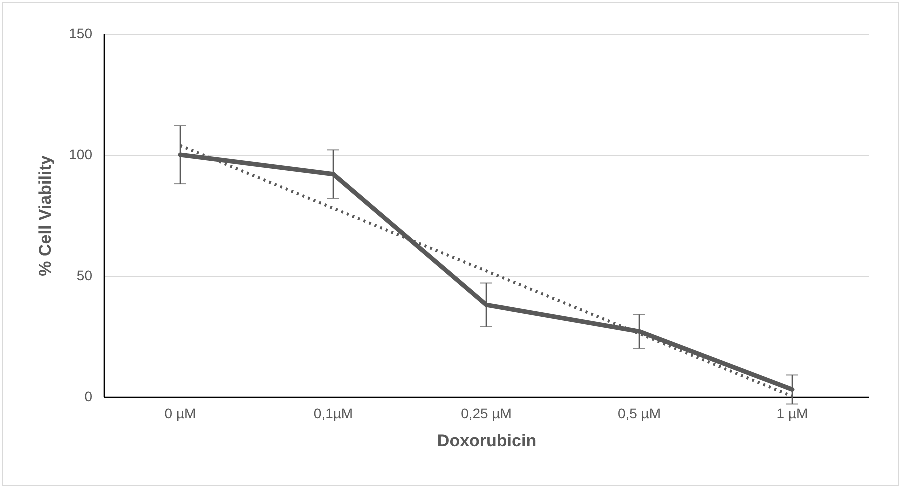 Image resolution: width=903 pixels, height=490 pixels. I want to click on x-tick-label: 1 µM, so click(792, 414).